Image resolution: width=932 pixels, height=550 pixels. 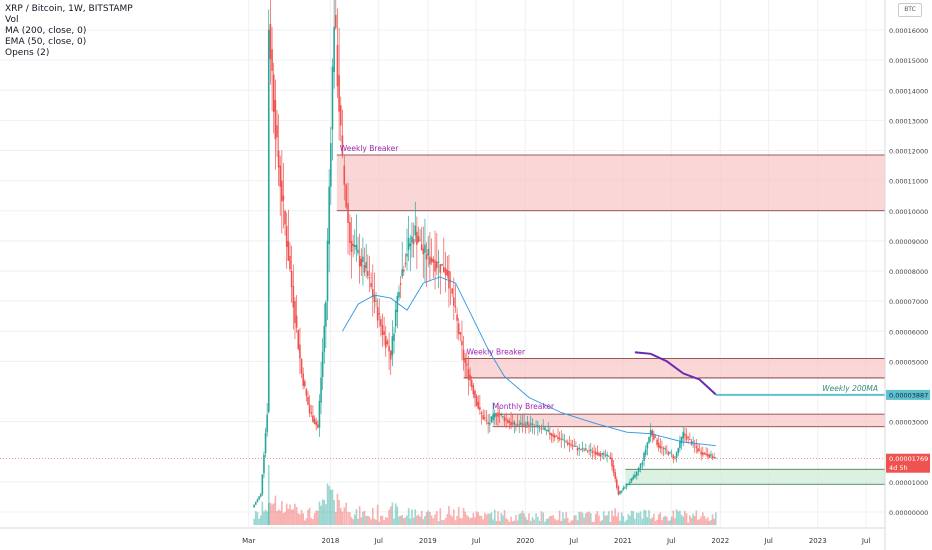 I want to click on x-tick-label: 2021, so click(x=623, y=541).